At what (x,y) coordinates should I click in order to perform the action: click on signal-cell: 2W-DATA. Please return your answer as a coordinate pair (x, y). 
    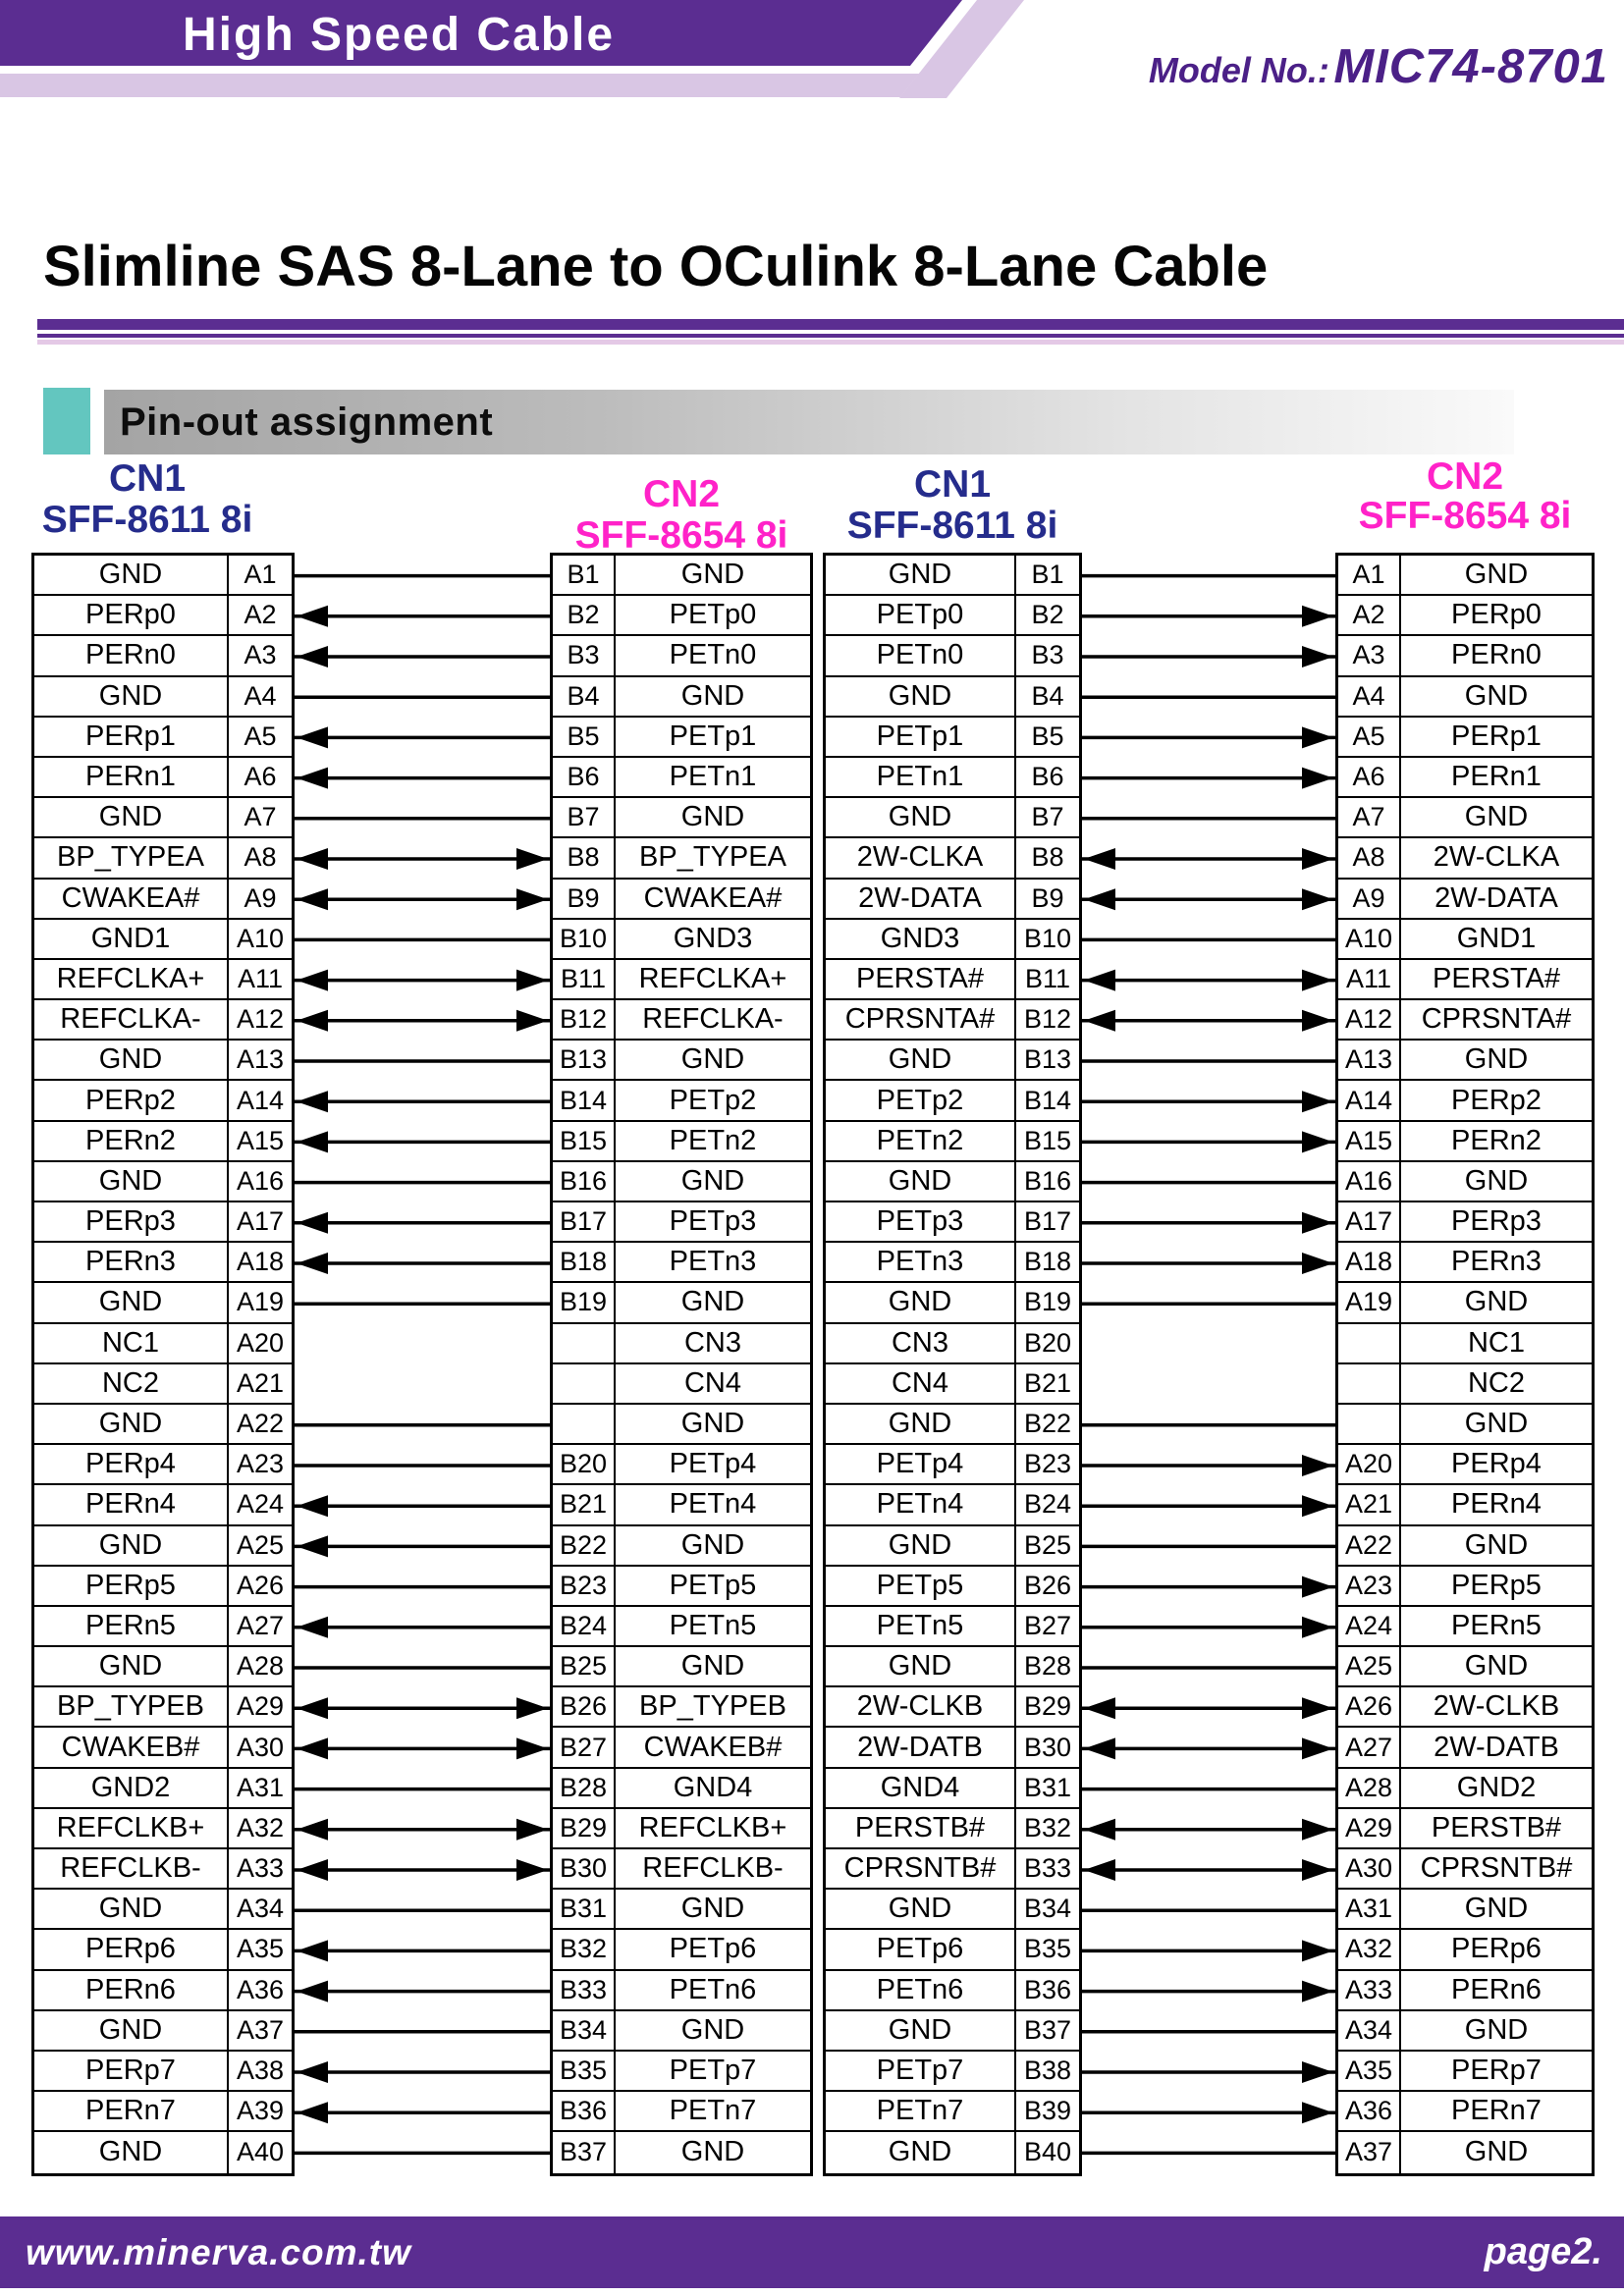
    Looking at the image, I should click on (921, 898).